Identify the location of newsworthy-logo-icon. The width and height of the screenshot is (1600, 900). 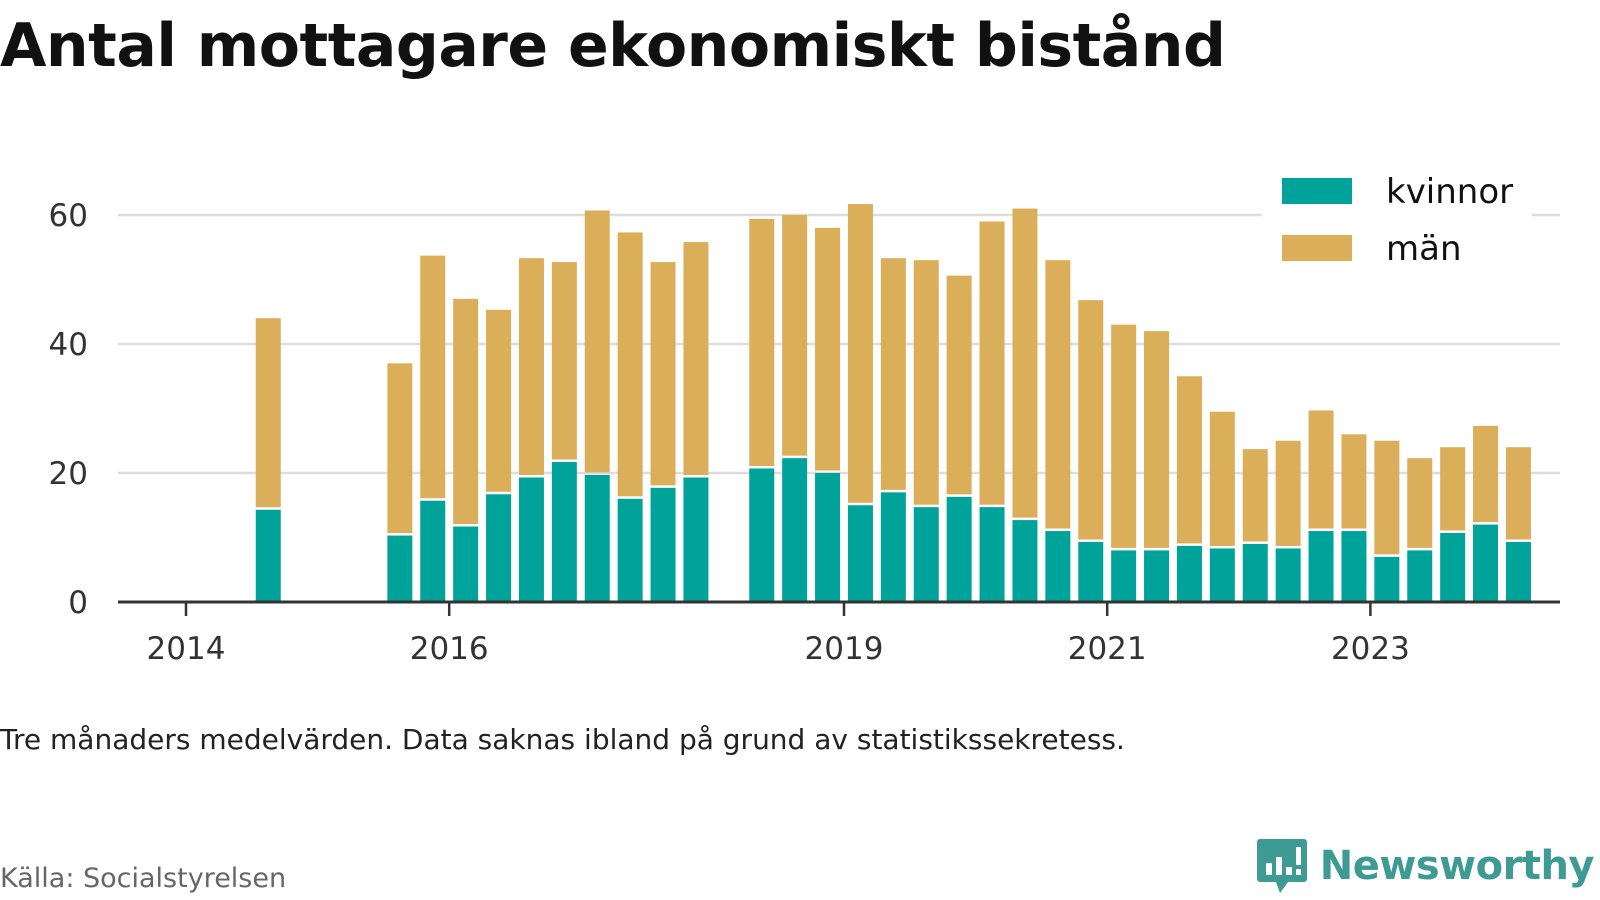
(1281, 866).